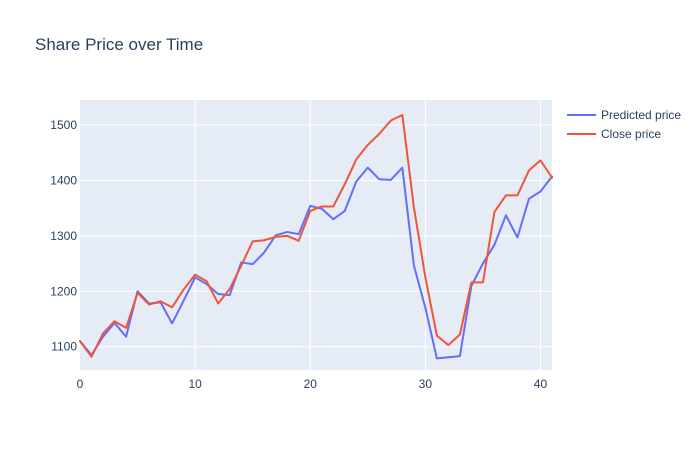 The height and width of the screenshot is (450, 700). Describe the element at coordinates (63, 125) in the screenshot. I see `y-tick-label: 1500` at that location.